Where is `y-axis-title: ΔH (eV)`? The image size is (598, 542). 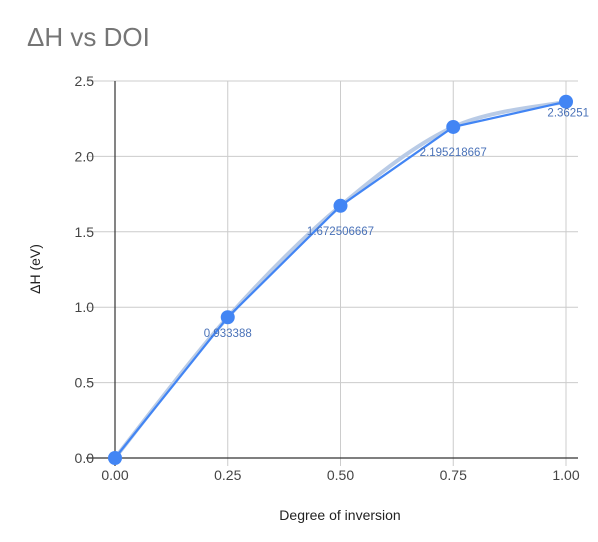 y-axis-title: ΔH (eV) is located at coordinates (35, 269).